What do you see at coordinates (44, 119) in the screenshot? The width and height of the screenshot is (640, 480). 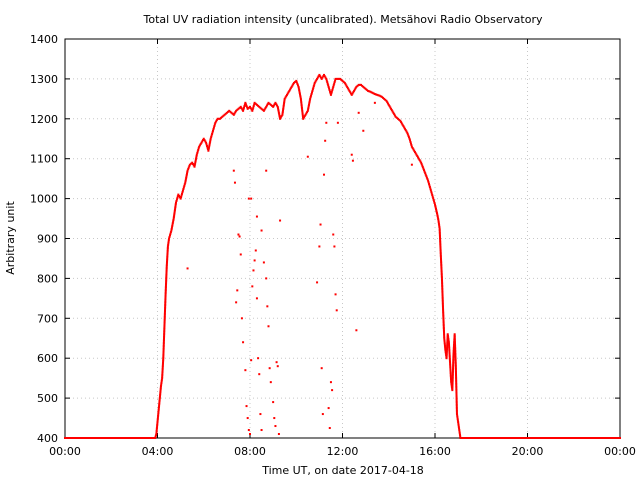 I see `y-tick-label: 1200` at bounding box center [44, 119].